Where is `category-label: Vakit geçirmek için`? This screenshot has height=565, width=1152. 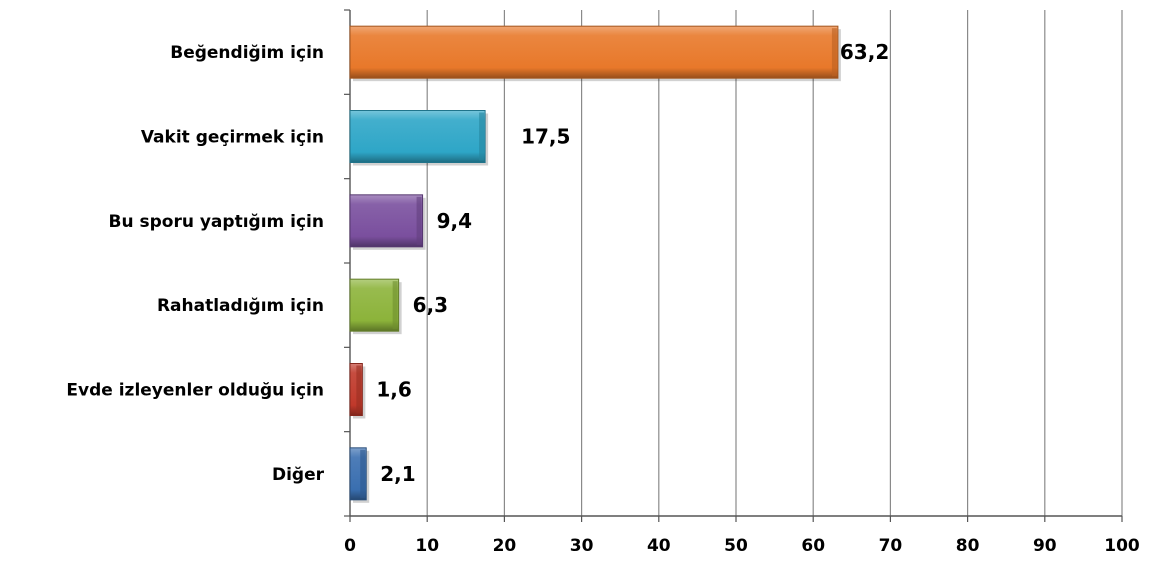 category-label: Vakit geçirmek için is located at coordinates (232, 138).